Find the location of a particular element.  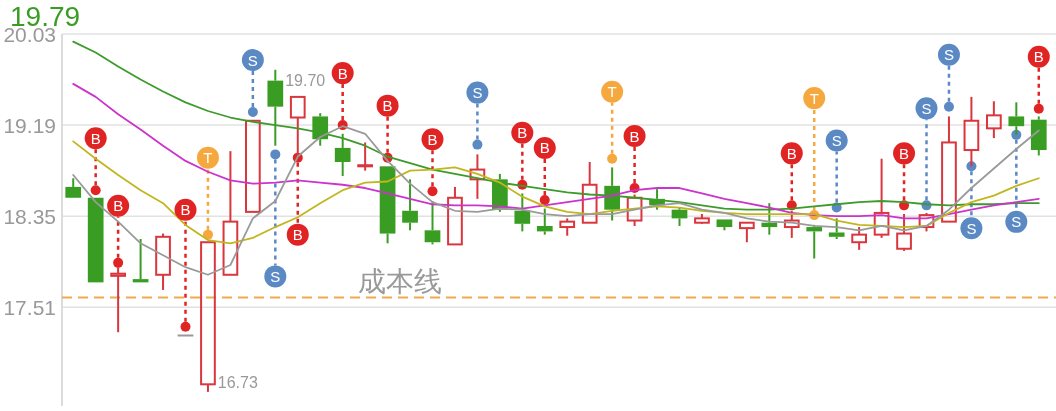

series-label: B is located at coordinates (118, 206).